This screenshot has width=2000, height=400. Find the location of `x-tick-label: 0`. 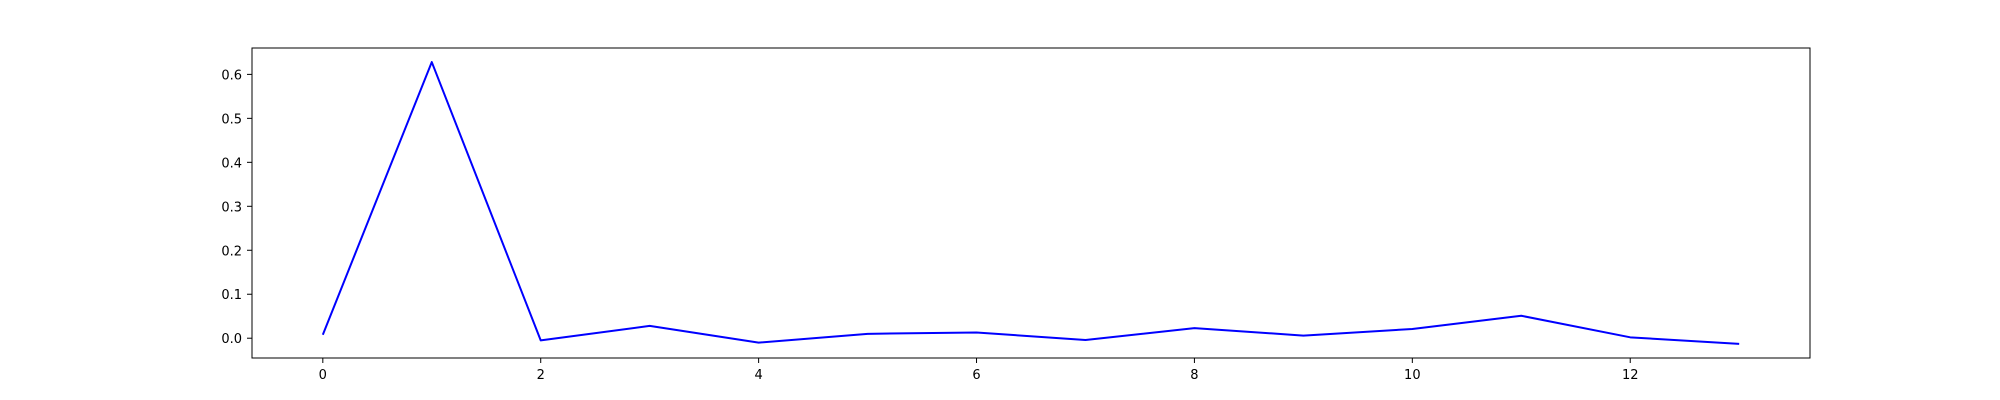

x-tick-label: 0 is located at coordinates (323, 375).